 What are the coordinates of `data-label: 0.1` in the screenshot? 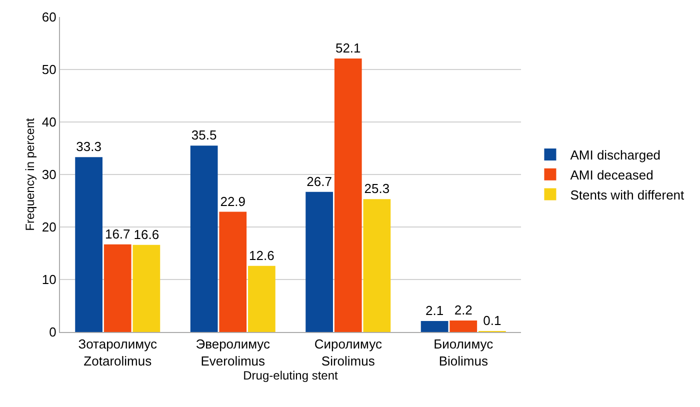 It's located at (492, 320).